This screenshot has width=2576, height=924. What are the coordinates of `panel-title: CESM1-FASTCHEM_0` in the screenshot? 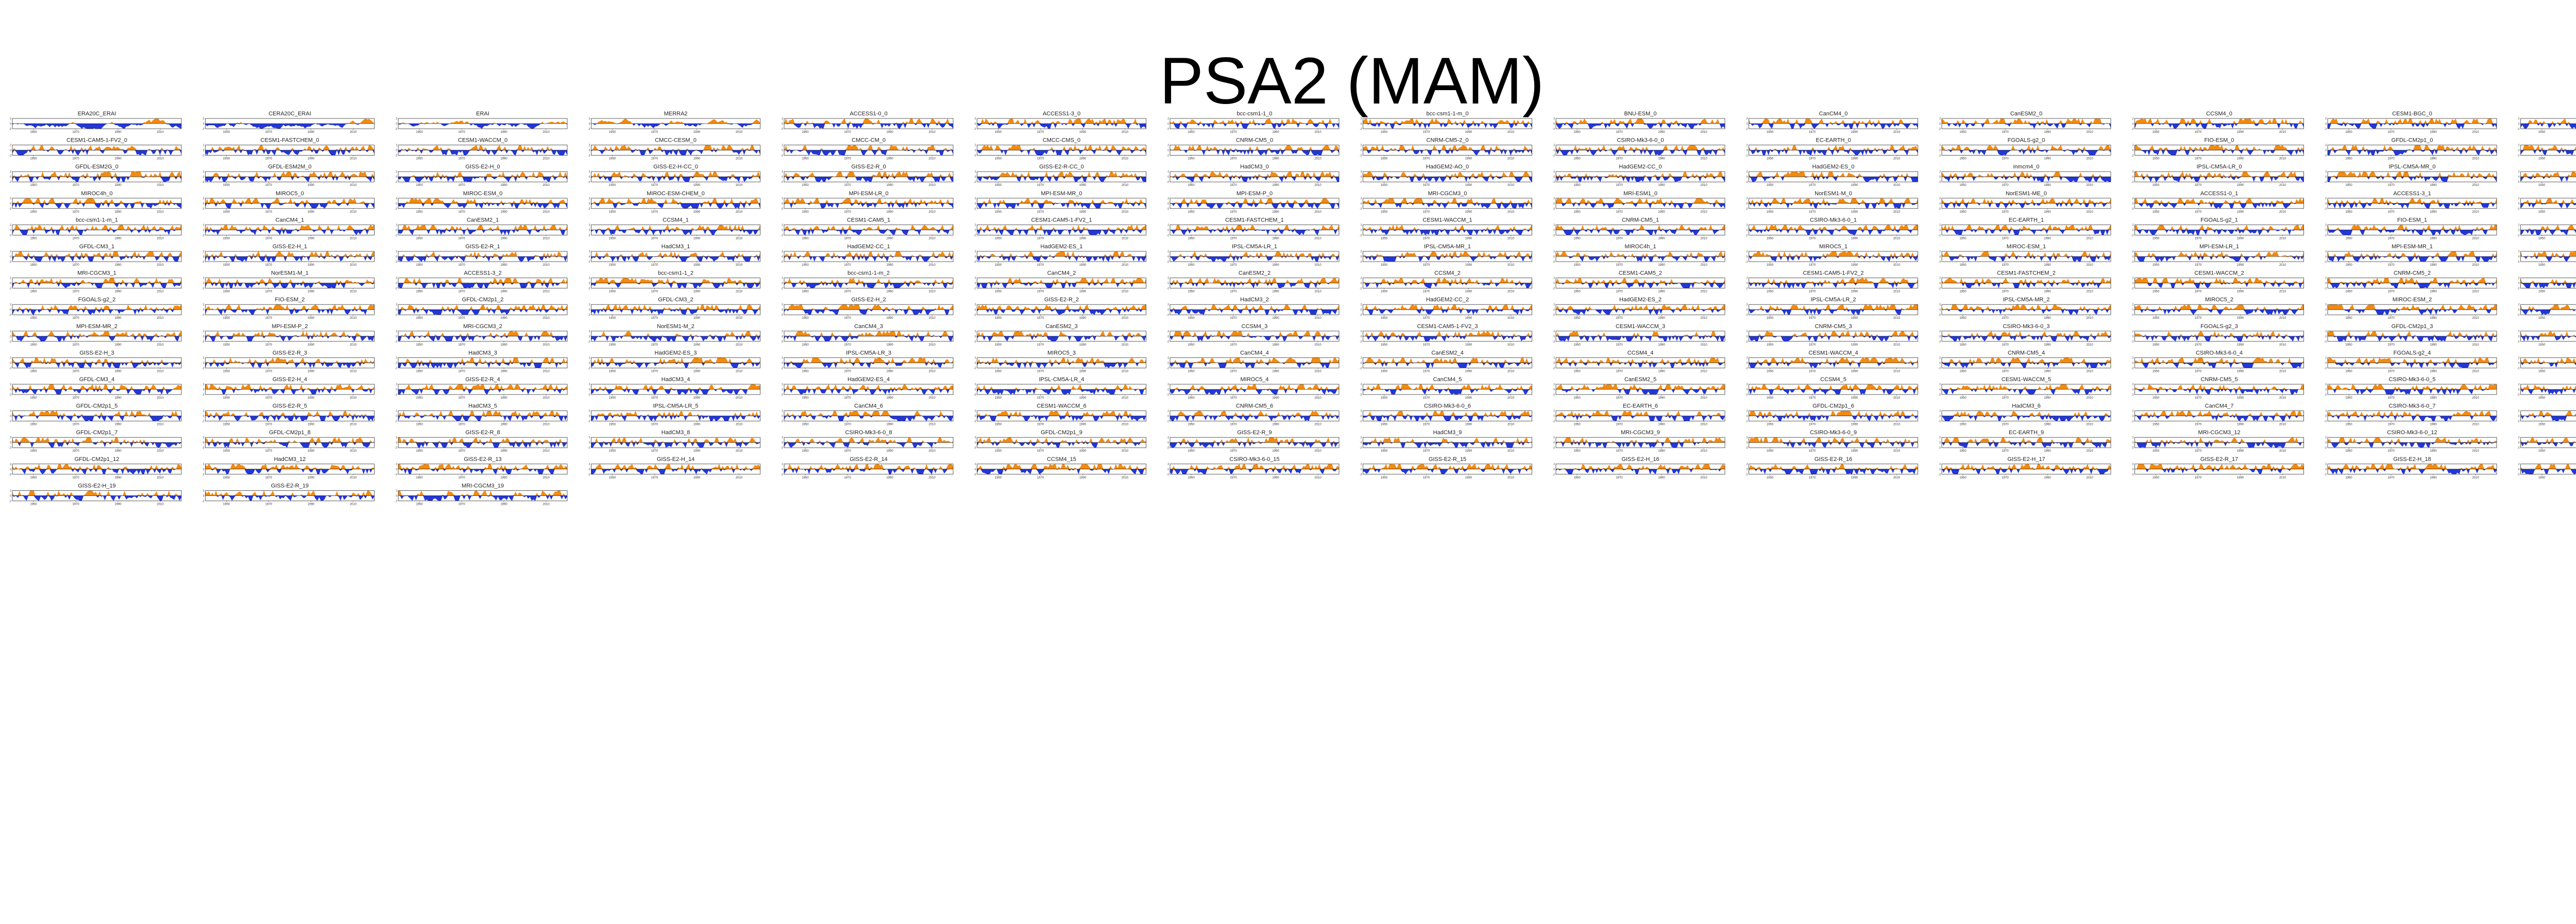 It's located at (290, 141).